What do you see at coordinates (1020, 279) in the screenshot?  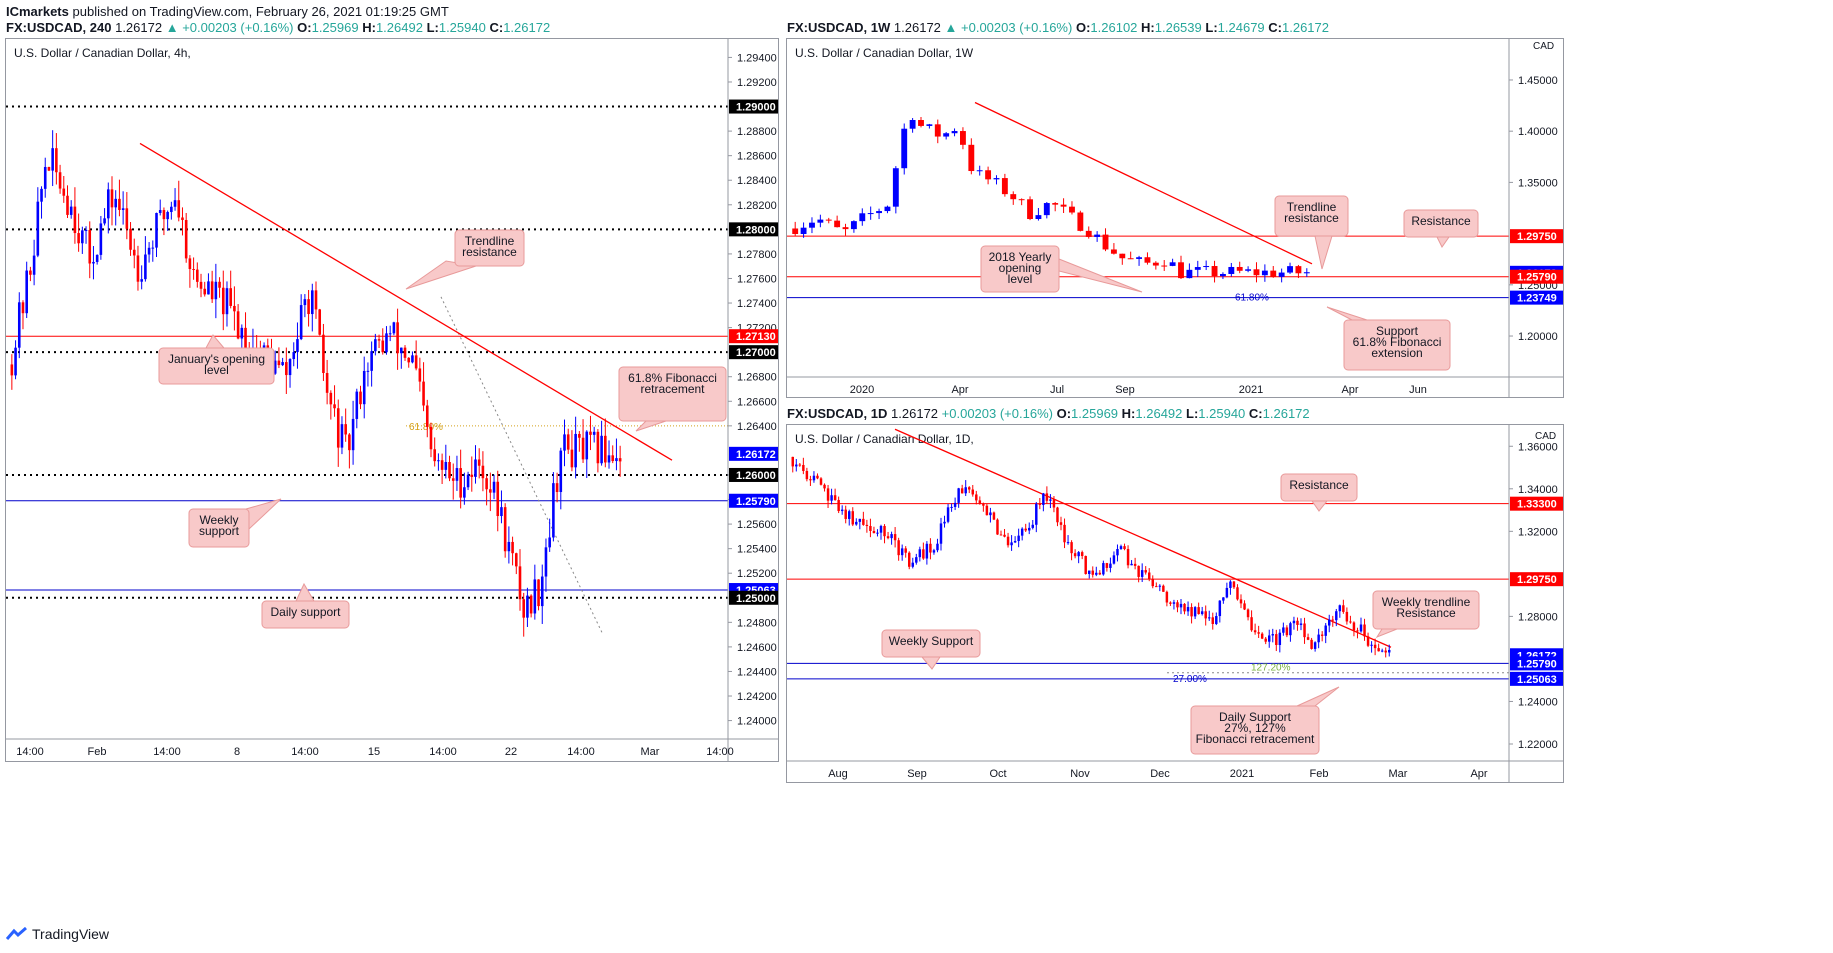 I see `callout-yearly-text: level` at bounding box center [1020, 279].